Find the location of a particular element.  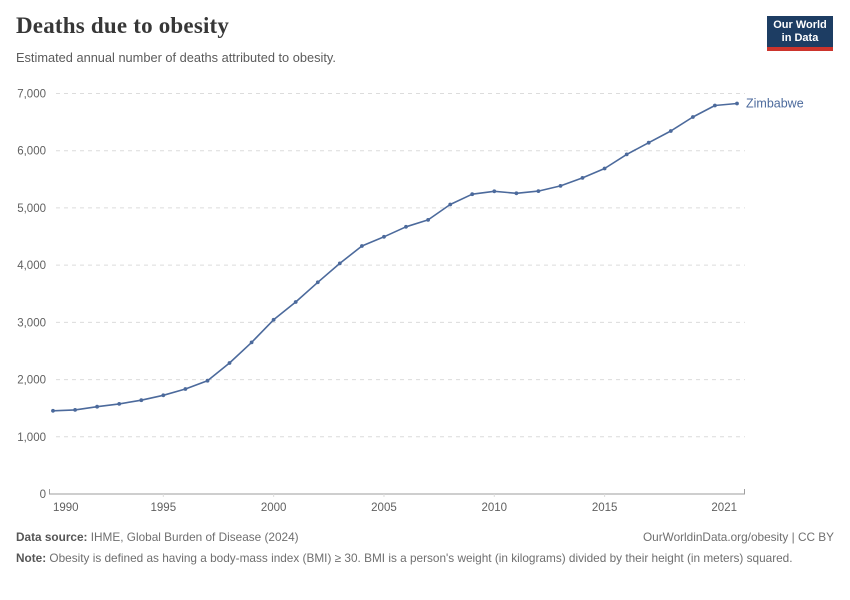

owid-logo: Our World in Data is located at coordinates (800, 34).